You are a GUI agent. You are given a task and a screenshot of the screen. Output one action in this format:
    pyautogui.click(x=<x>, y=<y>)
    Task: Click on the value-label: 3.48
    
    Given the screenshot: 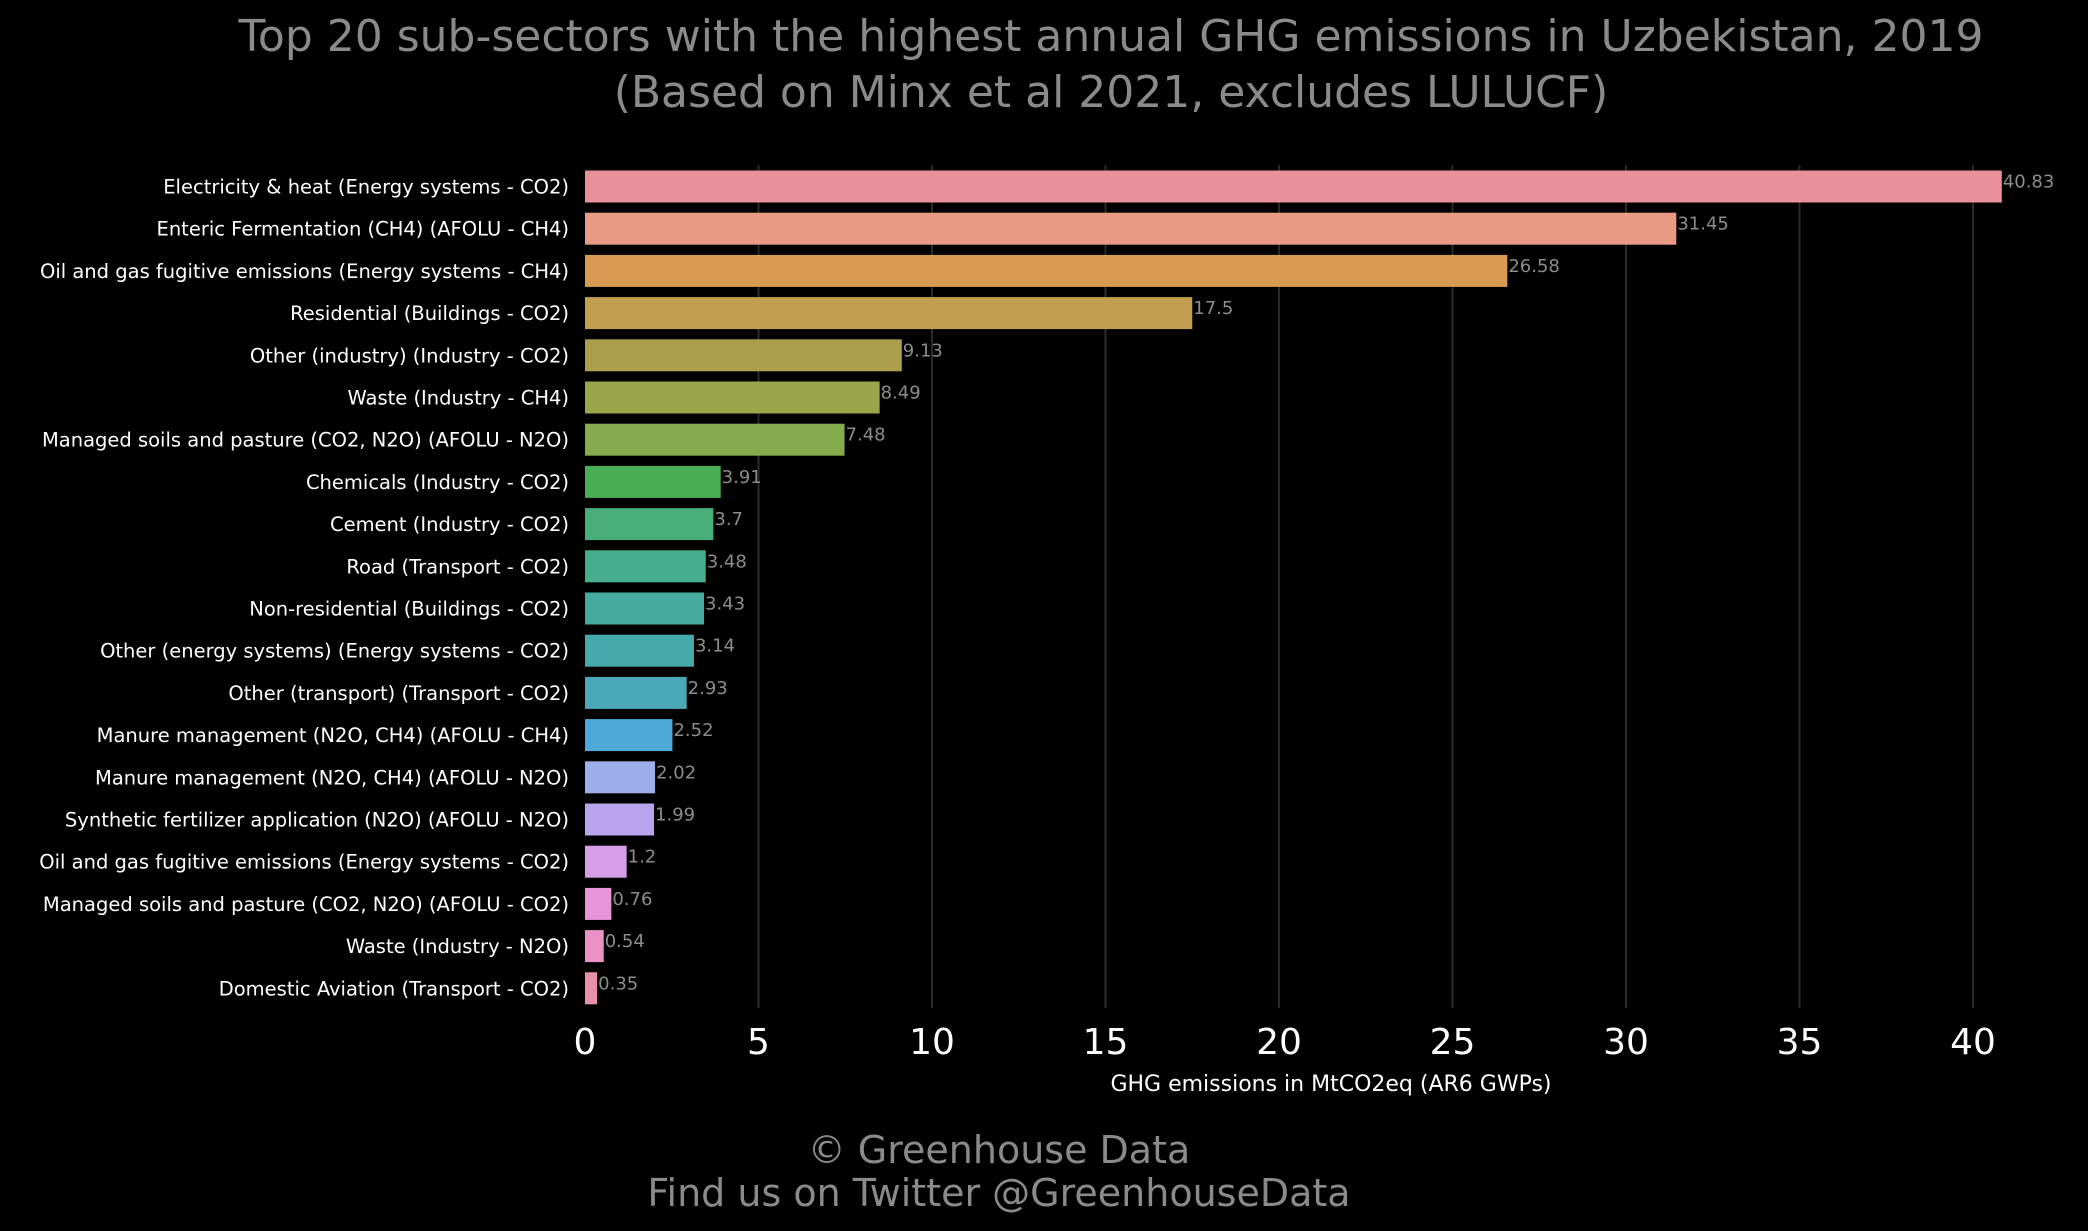 What is the action you would take?
    pyautogui.click(x=727, y=561)
    